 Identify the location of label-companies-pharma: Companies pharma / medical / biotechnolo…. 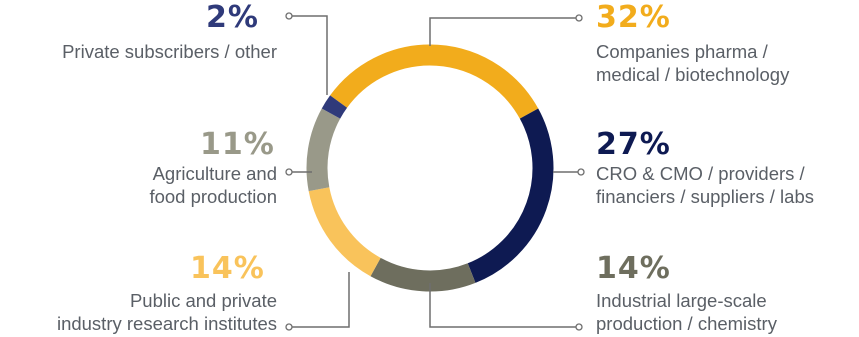
(692, 63).